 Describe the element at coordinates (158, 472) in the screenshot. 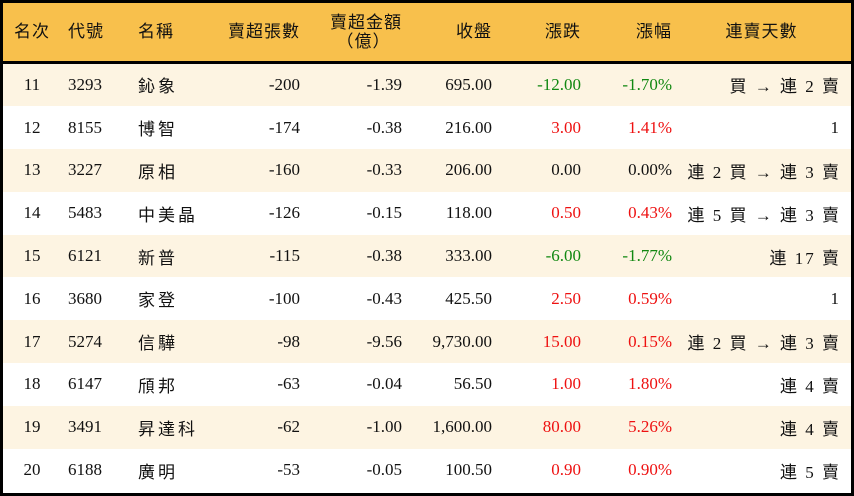

I see `cell-name: 廣明` at that location.